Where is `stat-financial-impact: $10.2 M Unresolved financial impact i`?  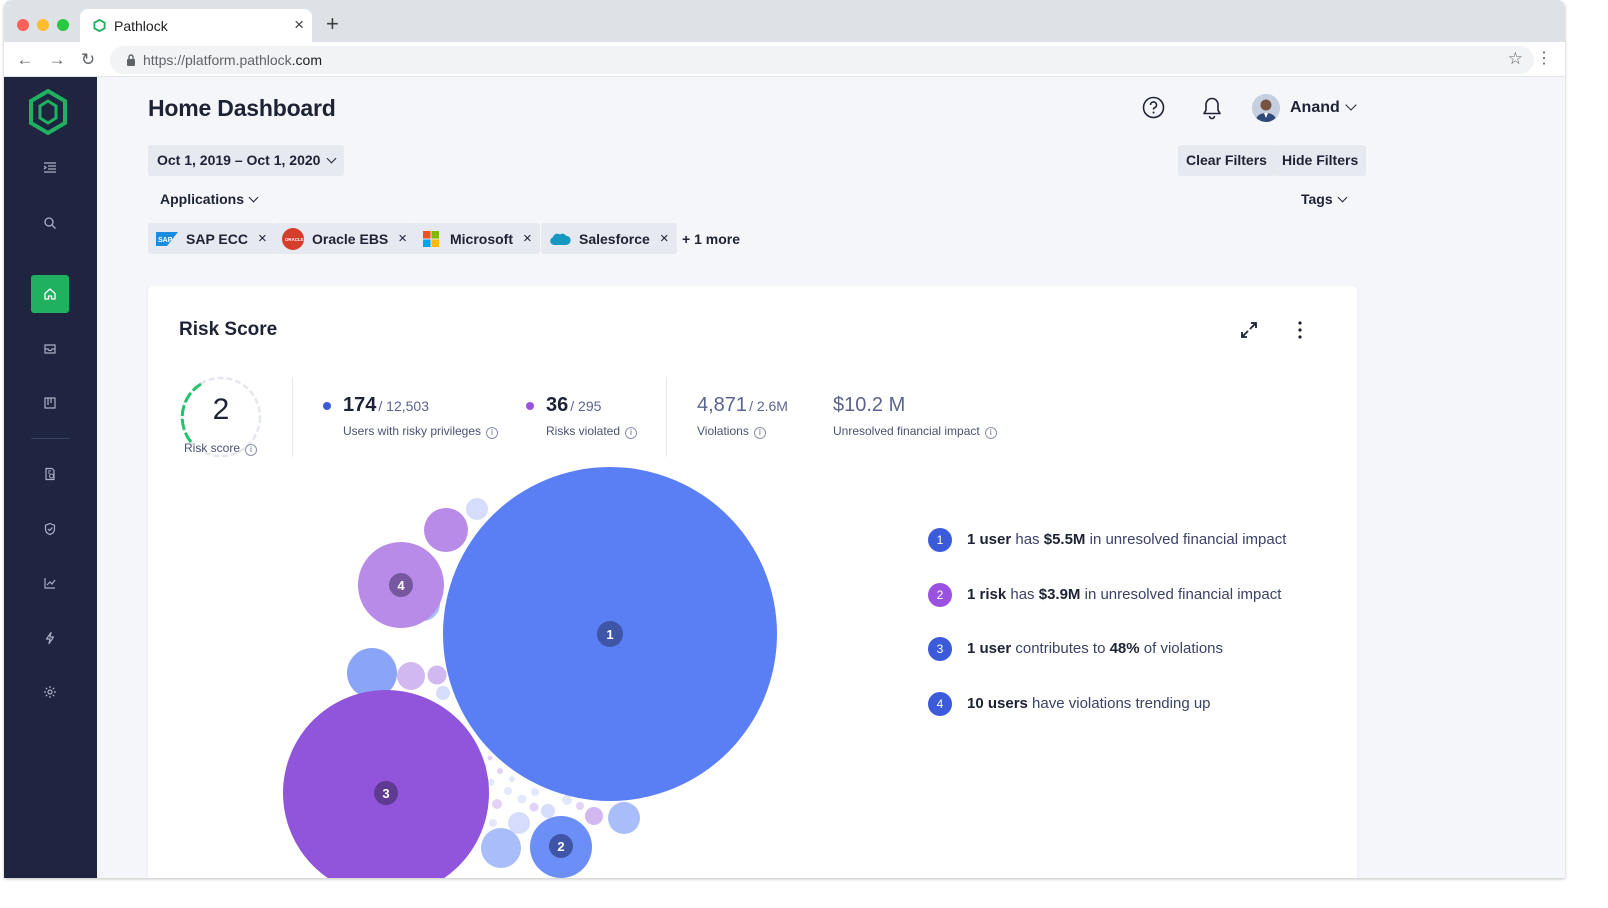
stat-financial-impact: $10.2 M Unresolved financial impact i is located at coordinates (915, 416).